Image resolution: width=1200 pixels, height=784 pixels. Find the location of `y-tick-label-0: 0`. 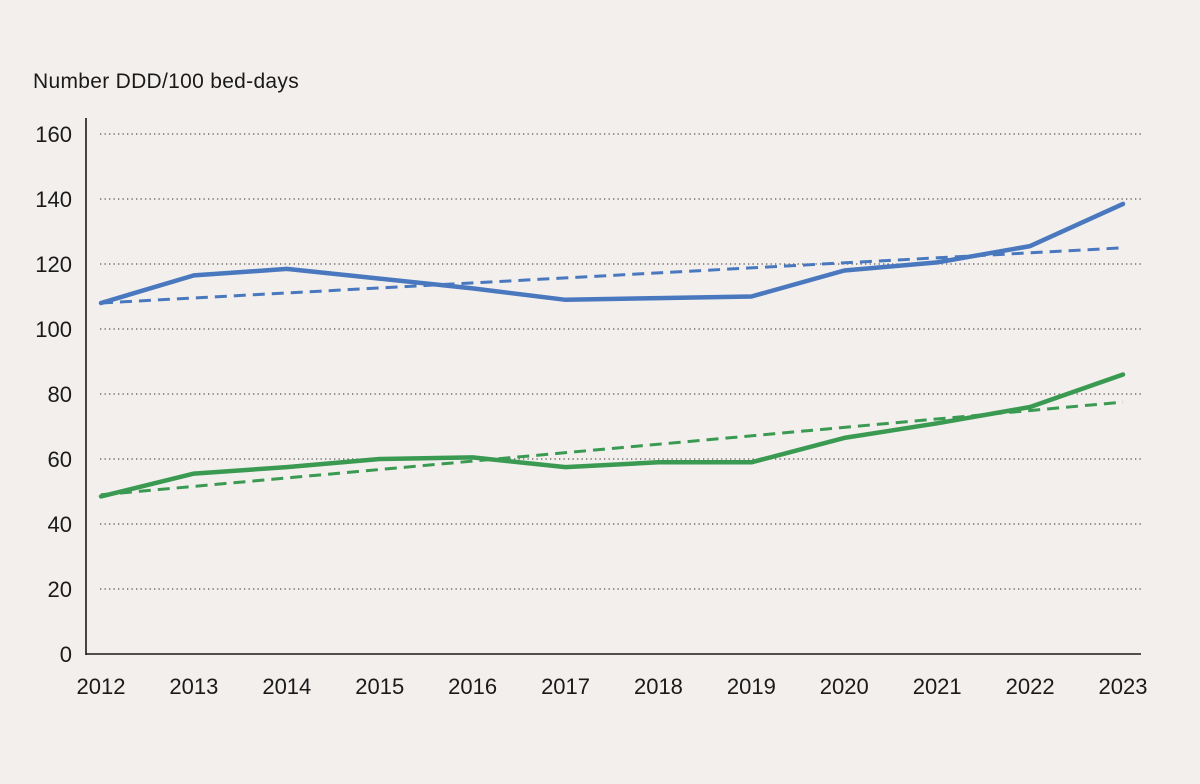

y-tick-label-0: 0 is located at coordinates (66, 654).